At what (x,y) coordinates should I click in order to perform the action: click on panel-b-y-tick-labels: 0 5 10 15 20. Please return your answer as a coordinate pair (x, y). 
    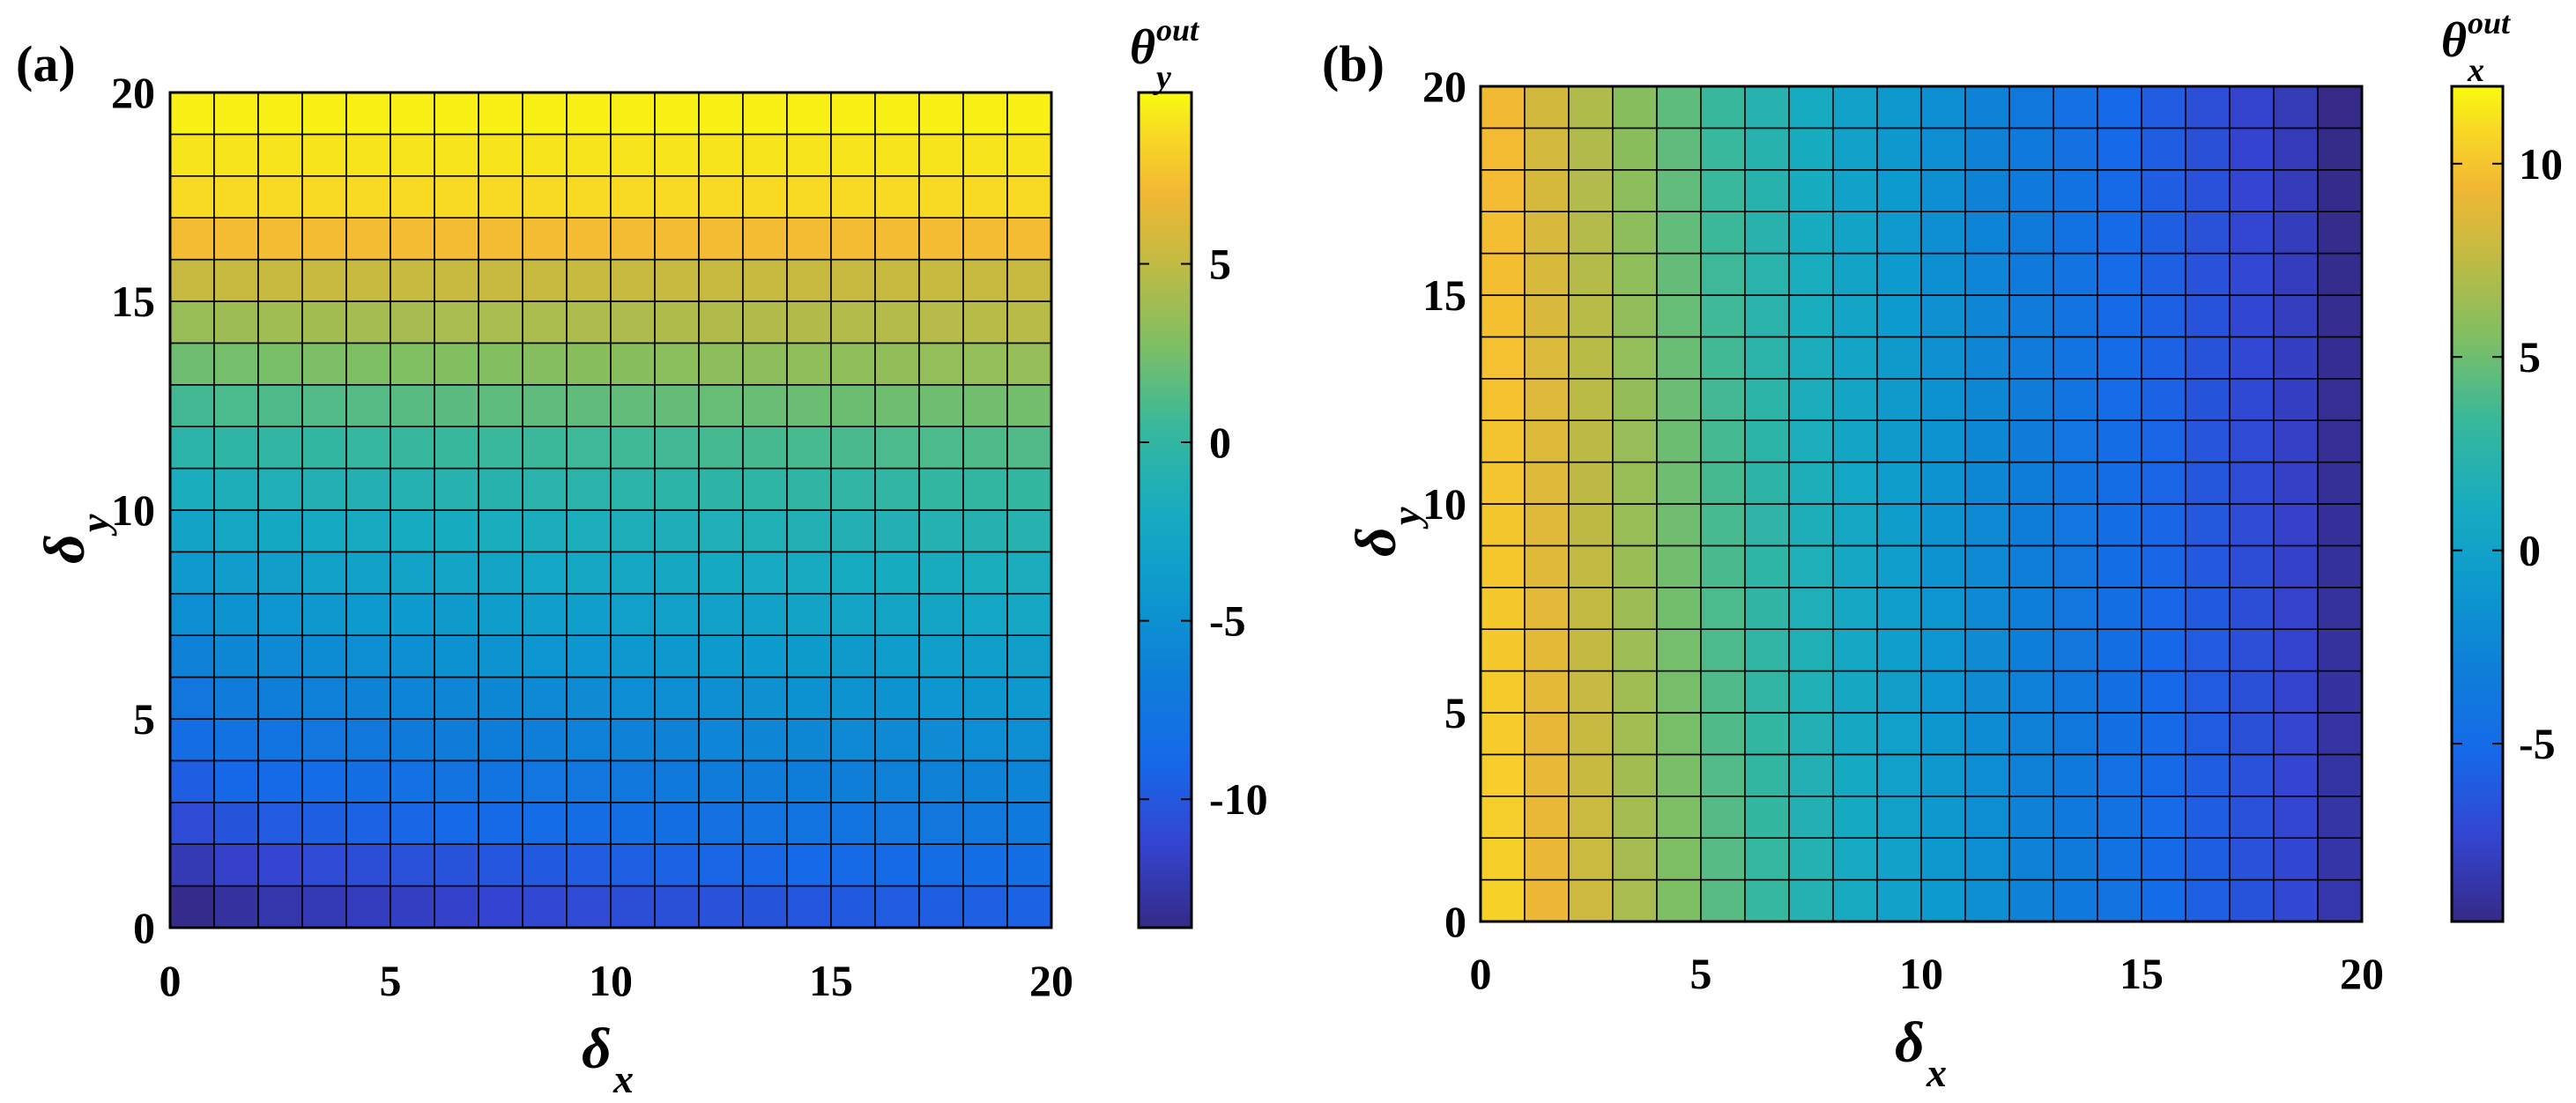
    Looking at the image, I should click on (1444, 504).